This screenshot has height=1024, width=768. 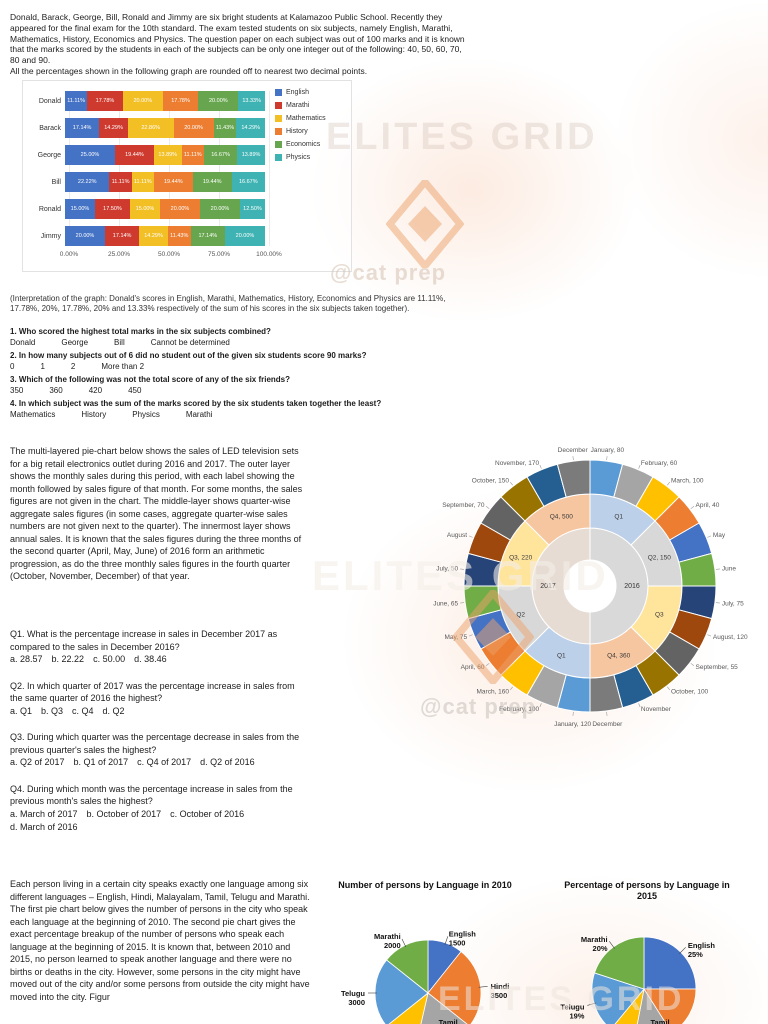 I want to click on answer-option: b. October of 2017, so click(x=124, y=813).